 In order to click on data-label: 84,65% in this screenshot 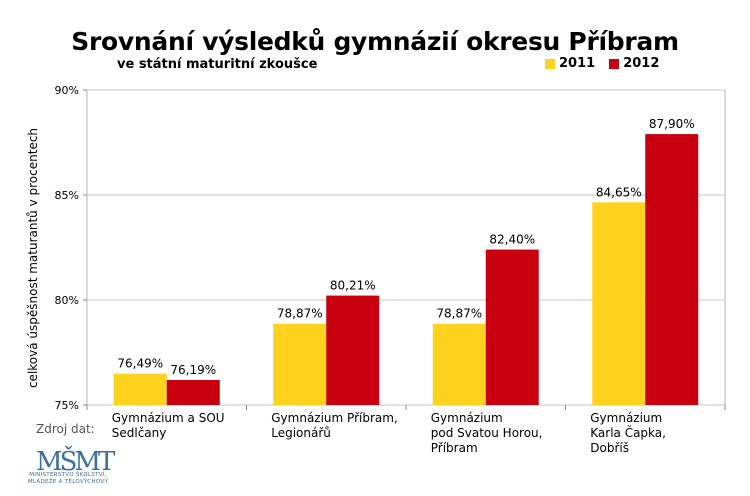, I will do `click(619, 192)`.